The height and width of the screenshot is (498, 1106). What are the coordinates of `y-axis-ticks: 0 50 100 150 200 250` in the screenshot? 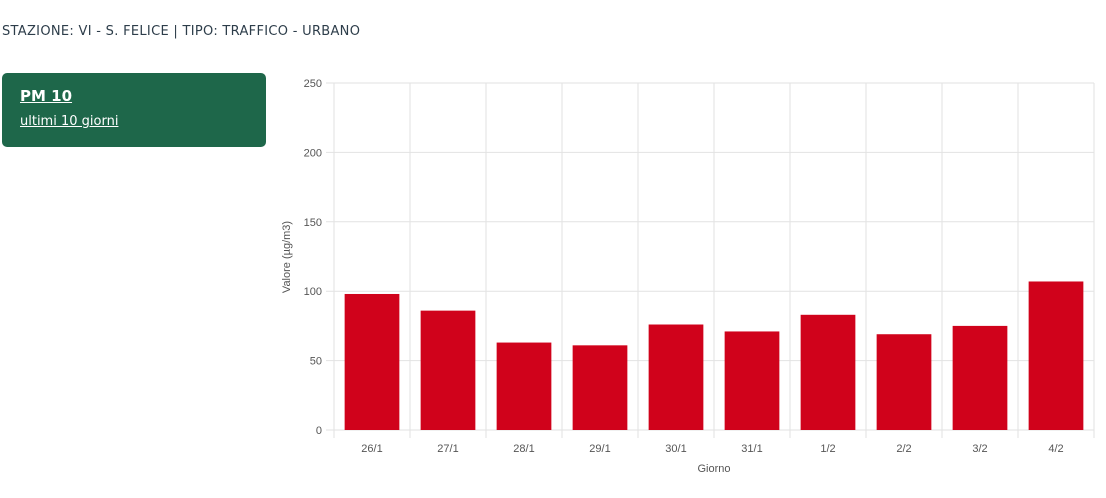 It's located at (313, 257).